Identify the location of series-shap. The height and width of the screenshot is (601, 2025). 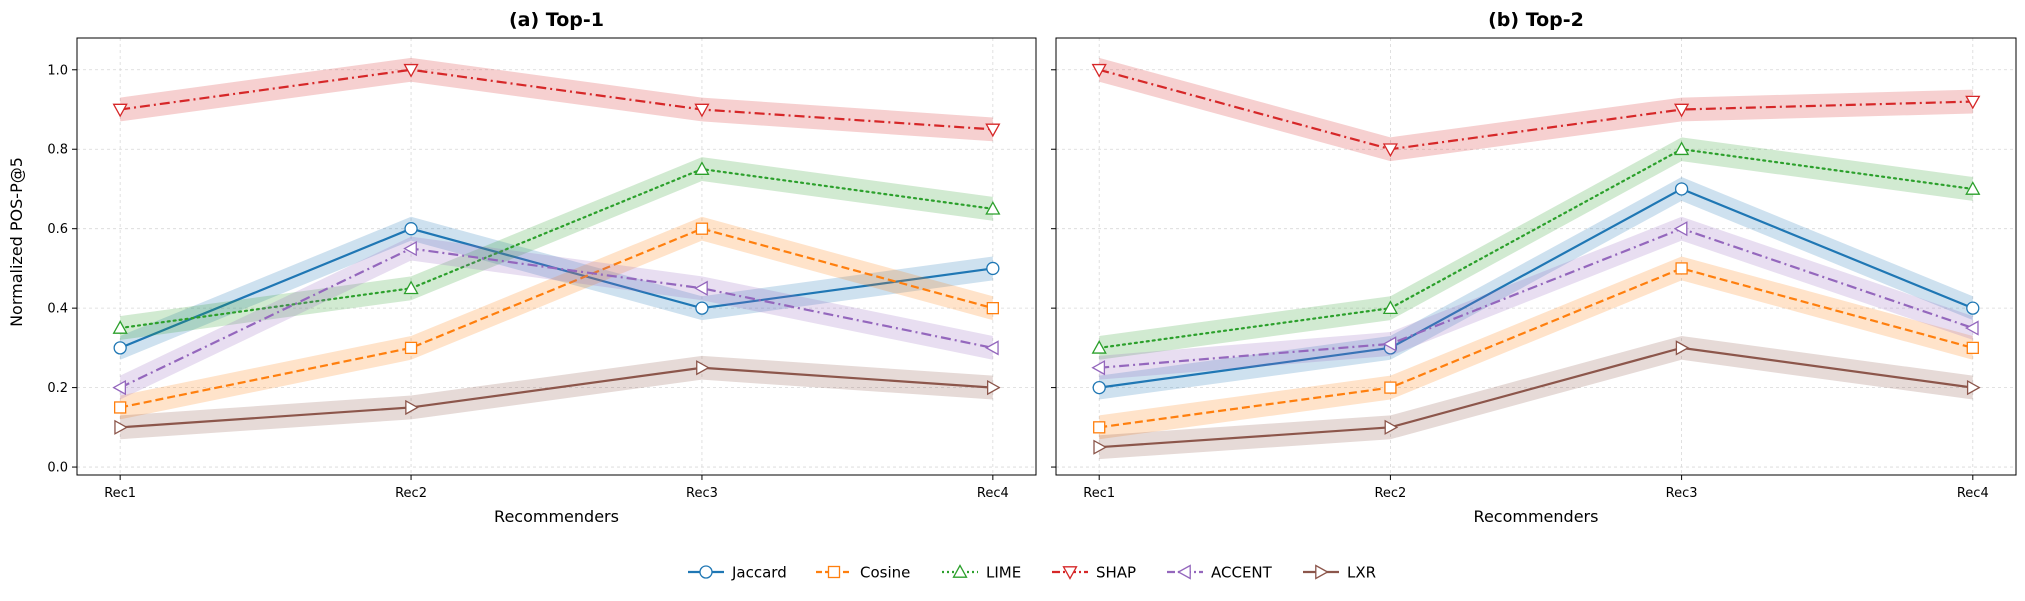
(1536, 109).